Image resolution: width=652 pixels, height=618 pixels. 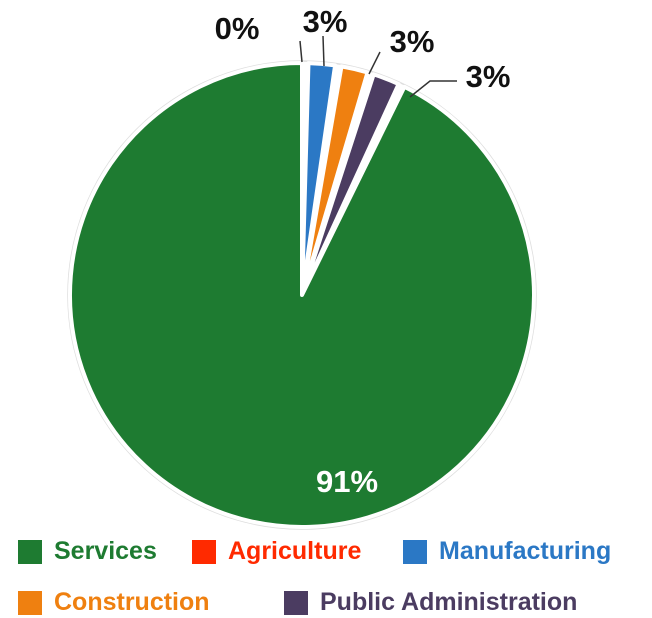 I want to click on label-leader-lines, so click(x=378, y=66).